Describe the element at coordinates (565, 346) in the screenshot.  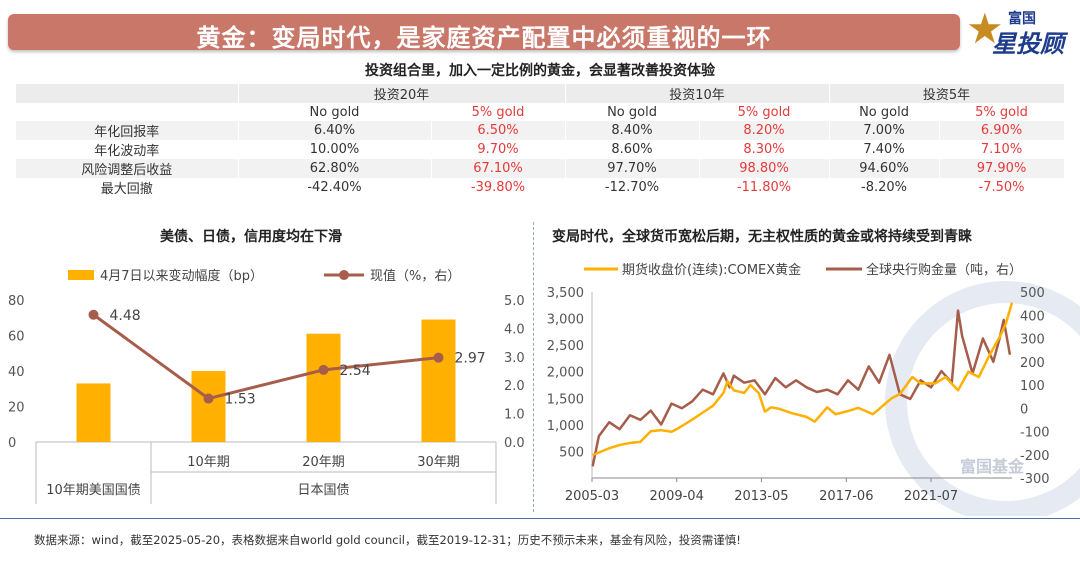
I see `y-tick-label-left: 2,500` at that location.